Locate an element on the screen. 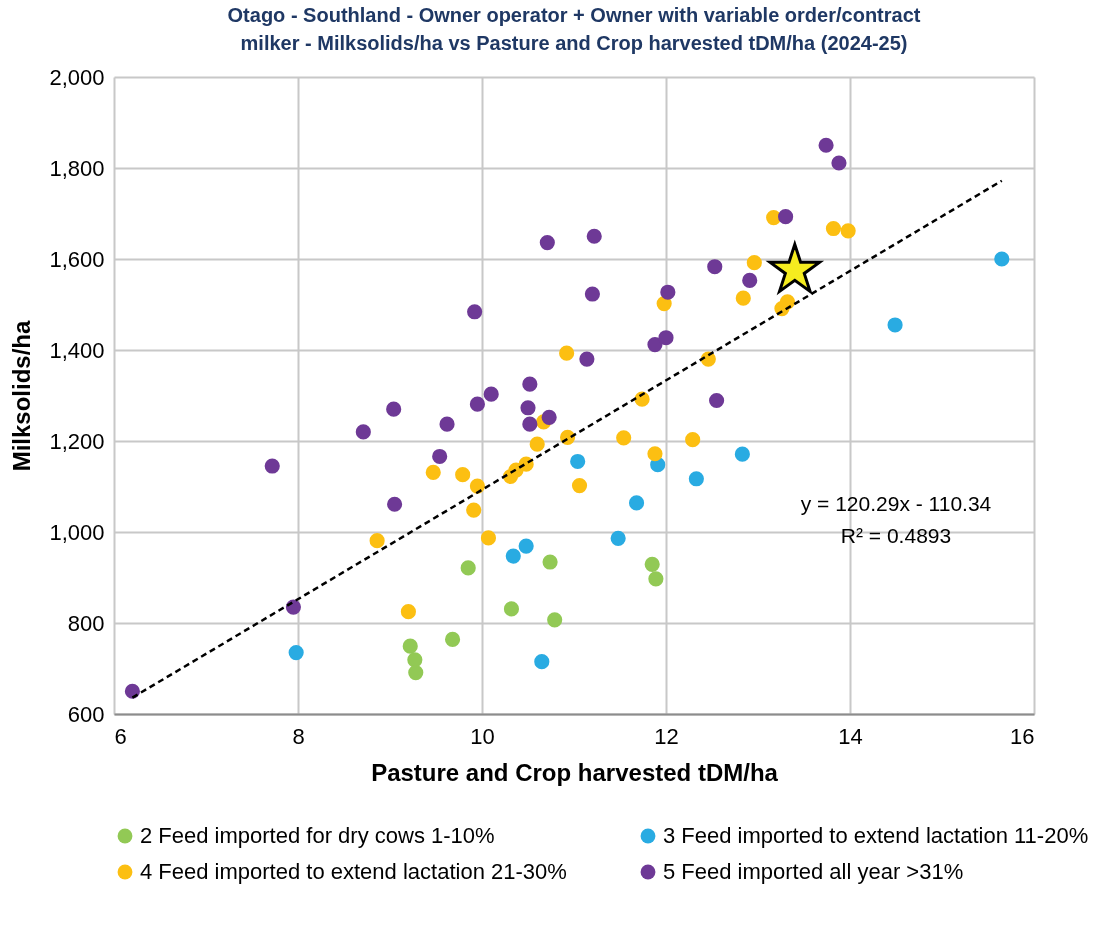 This screenshot has height=948, width=1107. legend-label: 5 Feed imported all year >31% is located at coordinates (813, 871).